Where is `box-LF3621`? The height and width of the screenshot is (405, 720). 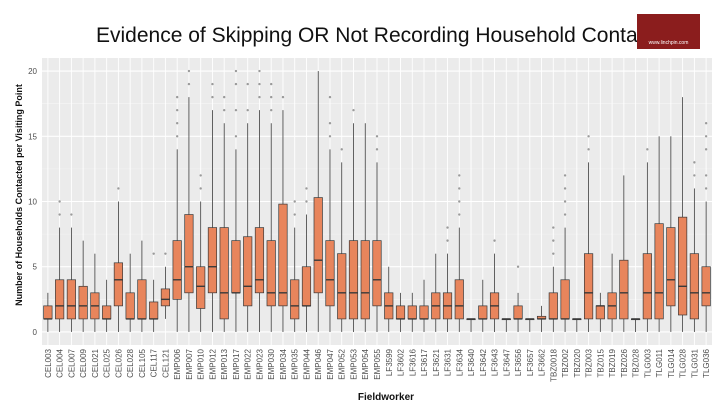
box-LF3621 is located at coordinates (436, 292).